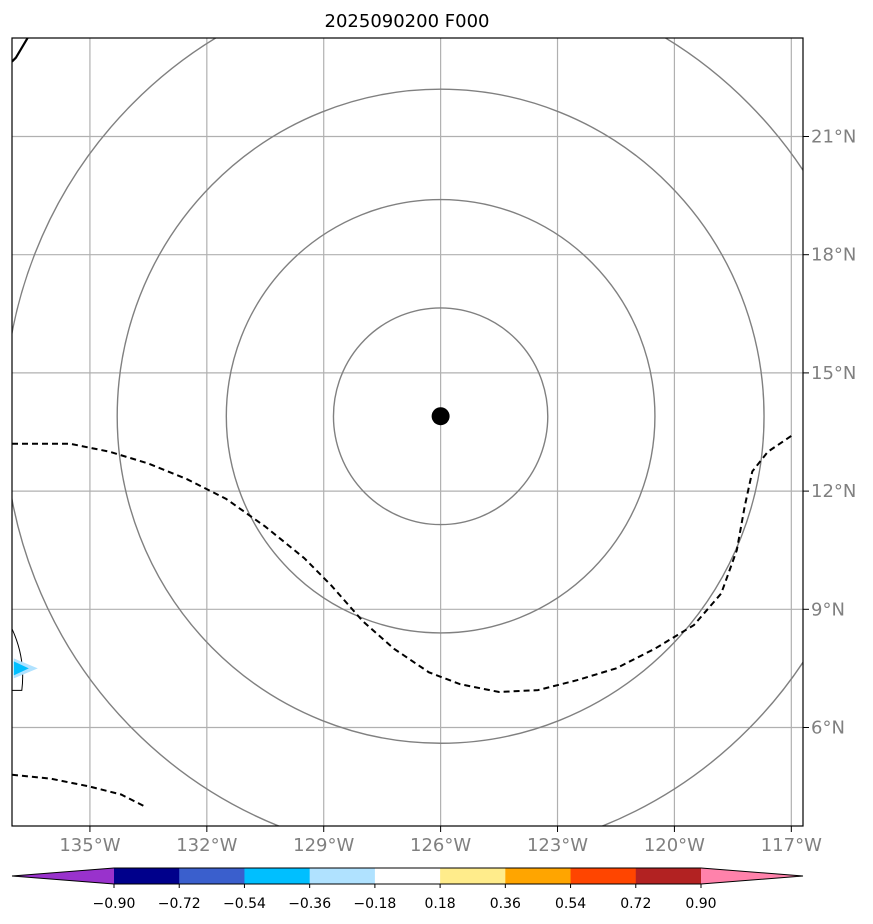  What do you see at coordinates (828, 728) in the screenshot?
I see `lat-tick-label: 6°N` at bounding box center [828, 728].